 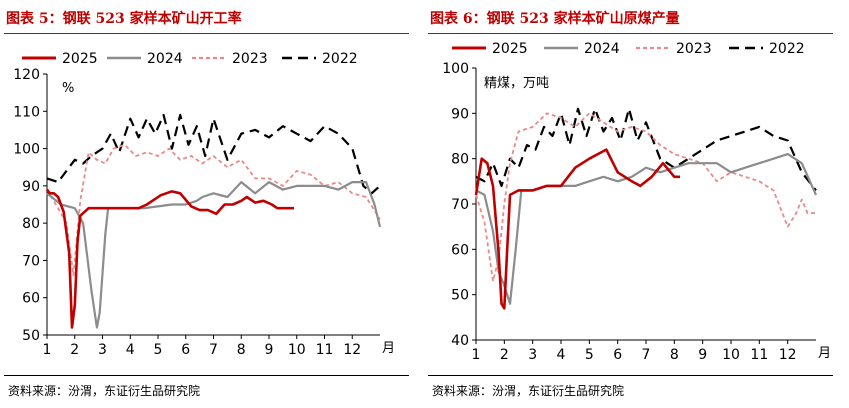 What do you see at coordinates (26, 75) in the screenshot?
I see `y-tick-label: 120` at bounding box center [26, 75].